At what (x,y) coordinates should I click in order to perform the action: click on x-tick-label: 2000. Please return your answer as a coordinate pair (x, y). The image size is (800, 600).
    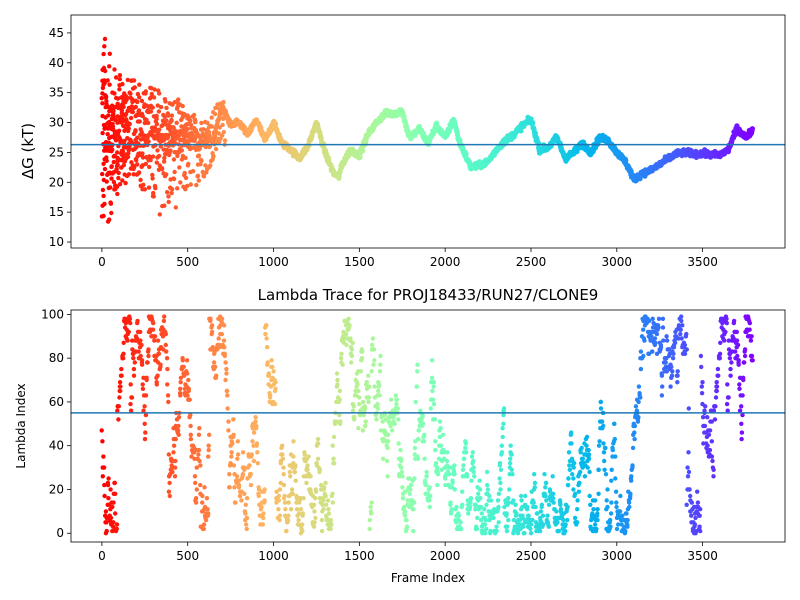
    Looking at the image, I should click on (445, 262).